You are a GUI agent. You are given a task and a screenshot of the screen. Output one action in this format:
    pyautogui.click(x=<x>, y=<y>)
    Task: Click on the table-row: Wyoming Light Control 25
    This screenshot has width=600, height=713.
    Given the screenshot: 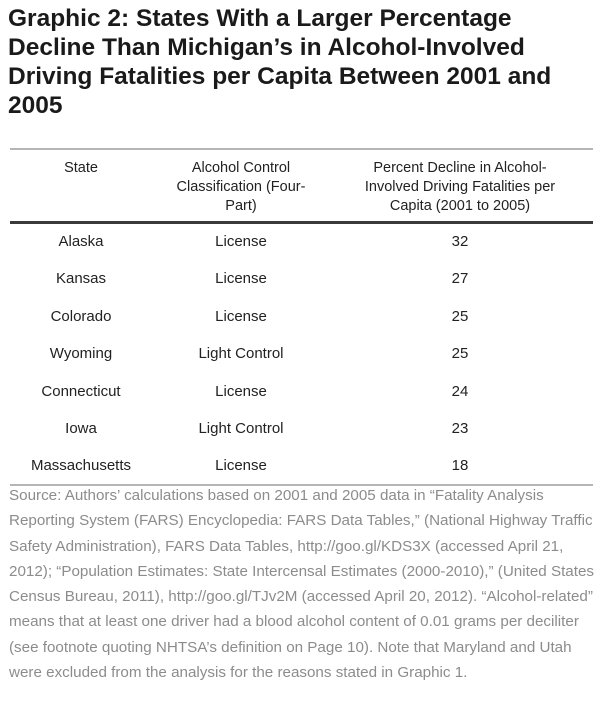 What is the action you would take?
    pyautogui.click(x=301, y=354)
    